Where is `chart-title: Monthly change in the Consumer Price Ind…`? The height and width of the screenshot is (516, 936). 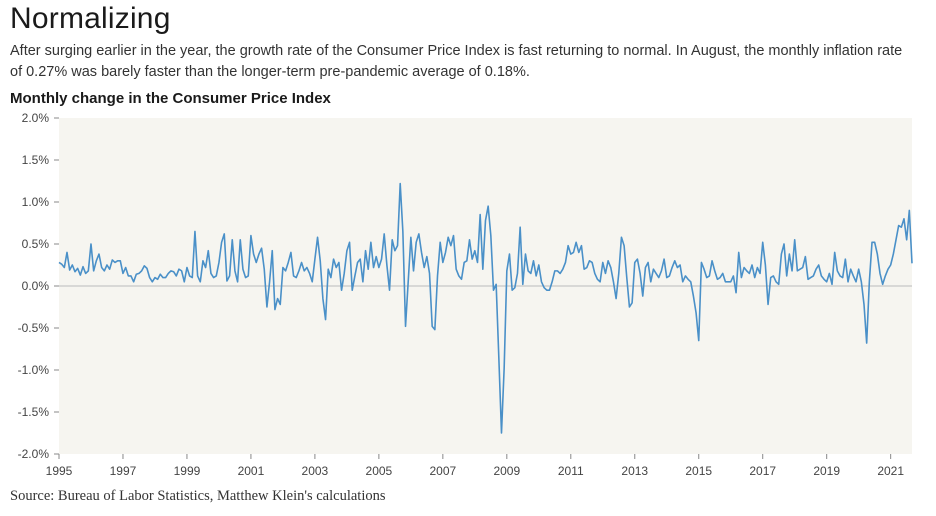
chart-title: Monthly change in the Consumer Price Ind… is located at coordinates (170, 98).